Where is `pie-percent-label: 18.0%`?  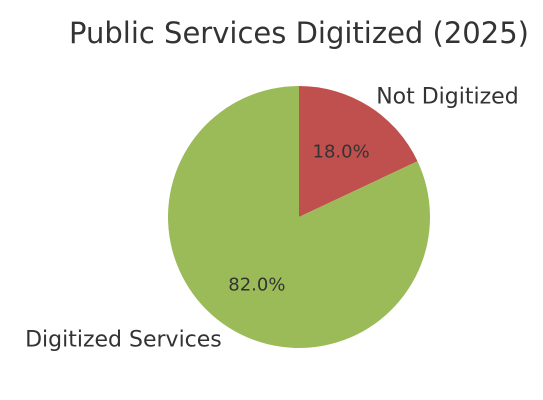 pie-percent-label: 18.0% is located at coordinates (341, 152).